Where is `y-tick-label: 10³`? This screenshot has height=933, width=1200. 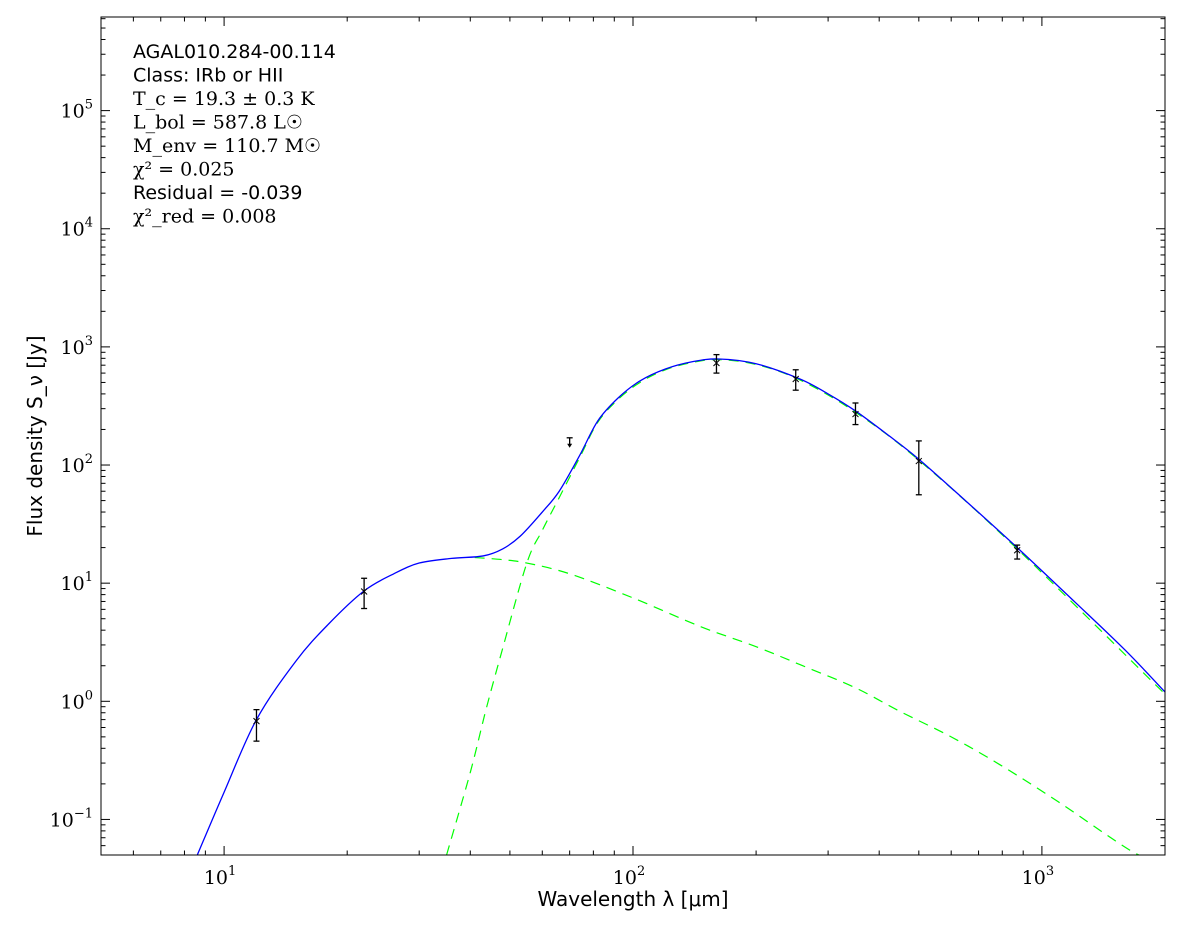
y-tick-label: 10³ is located at coordinates (77, 346).